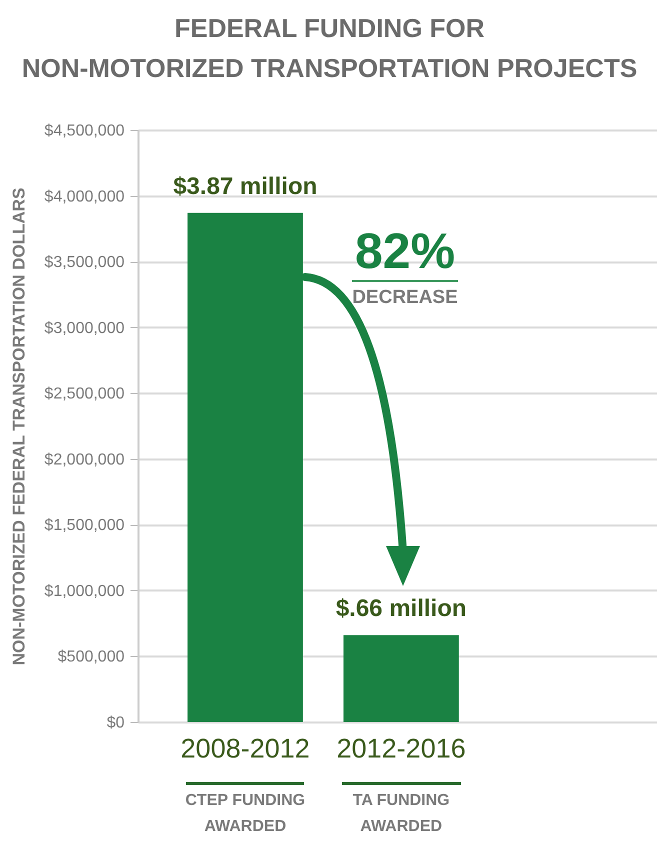 The width and height of the screenshot is (657, 851). Describe the element at coordinates (401, 749) in the screenshot. I see `x-tick-label: 2012-2016` at that location.